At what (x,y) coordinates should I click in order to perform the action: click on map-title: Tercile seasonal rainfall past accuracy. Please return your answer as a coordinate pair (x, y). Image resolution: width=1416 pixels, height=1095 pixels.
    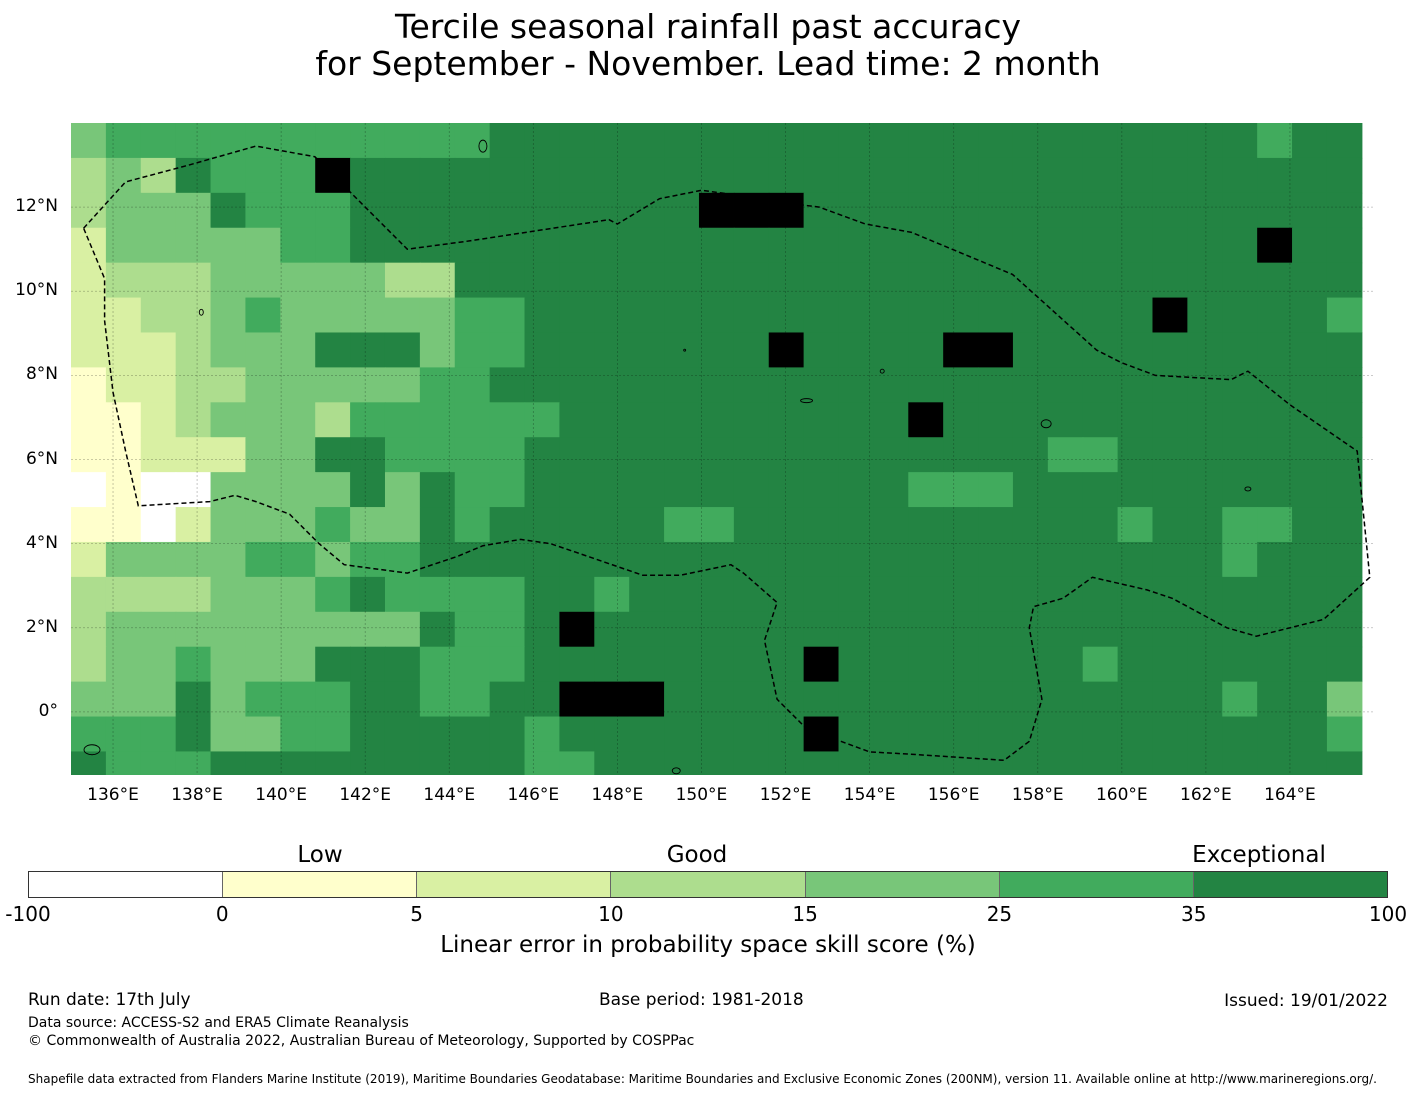
    Looking at the image, I should click on (708, 26).